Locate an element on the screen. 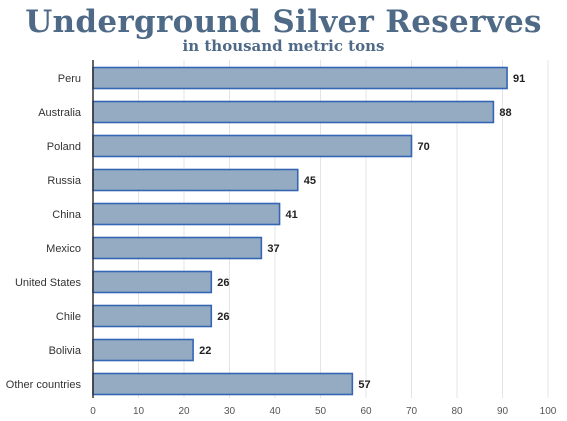 Image resolution: width=567 pixels, height=421 pixels. category-label: Other countries is located at coordinates (44, 385).